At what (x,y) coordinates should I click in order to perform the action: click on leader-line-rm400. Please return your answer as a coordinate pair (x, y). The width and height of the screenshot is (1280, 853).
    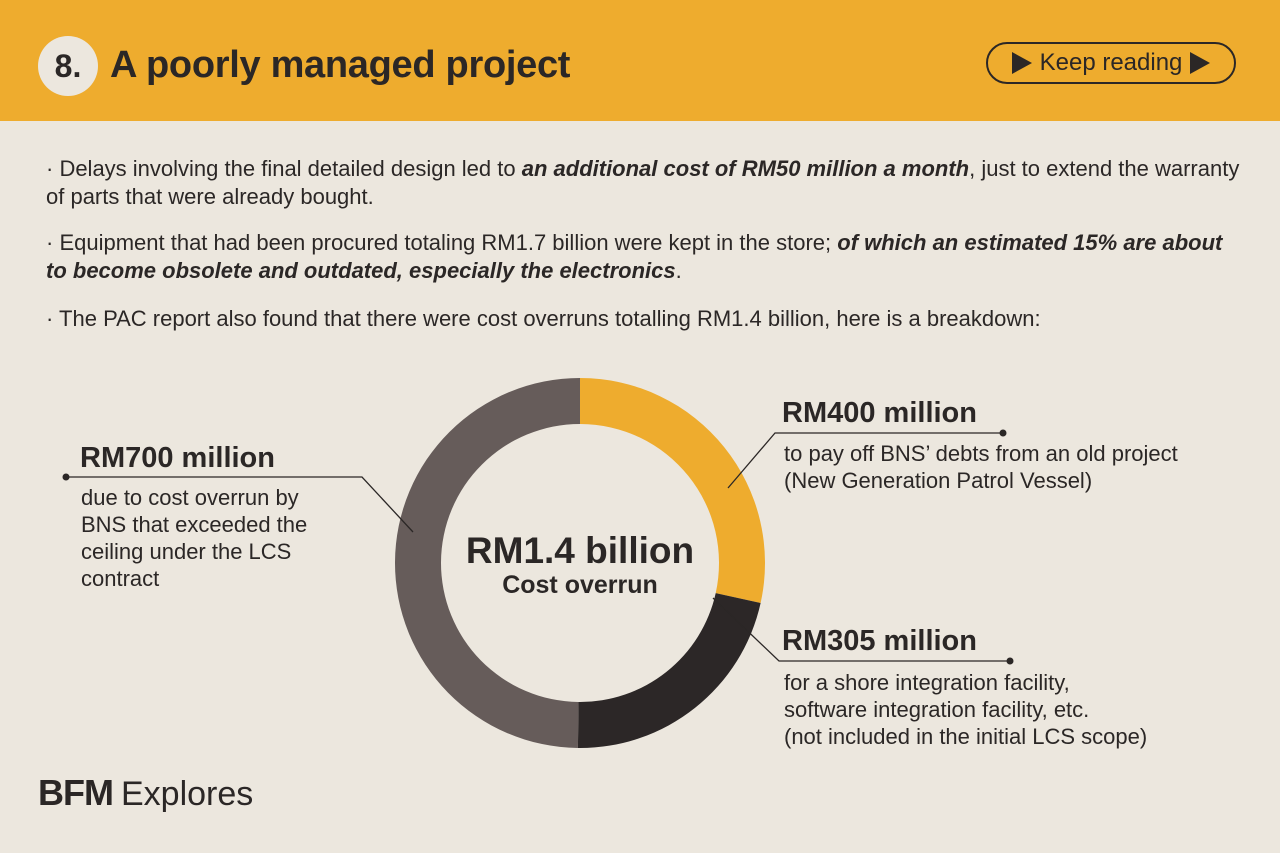
    Looking at the image, I should click on (865, 460).